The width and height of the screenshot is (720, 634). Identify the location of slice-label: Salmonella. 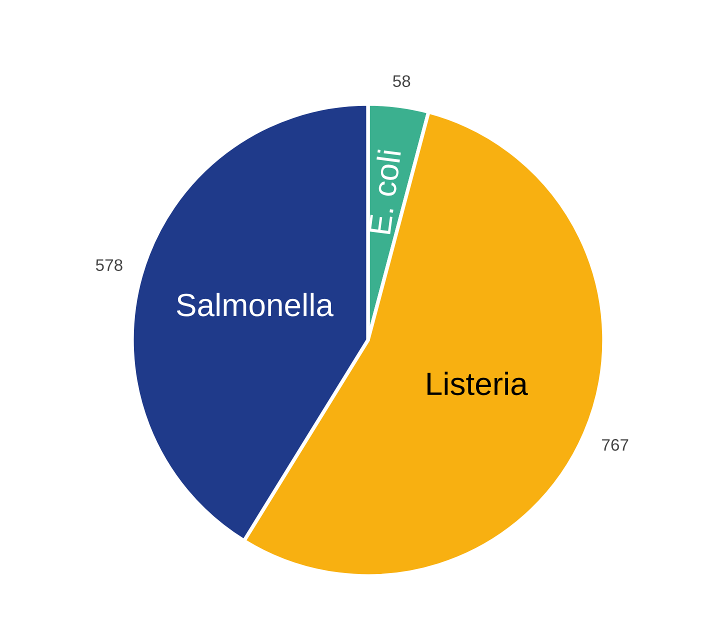
(255, 304).